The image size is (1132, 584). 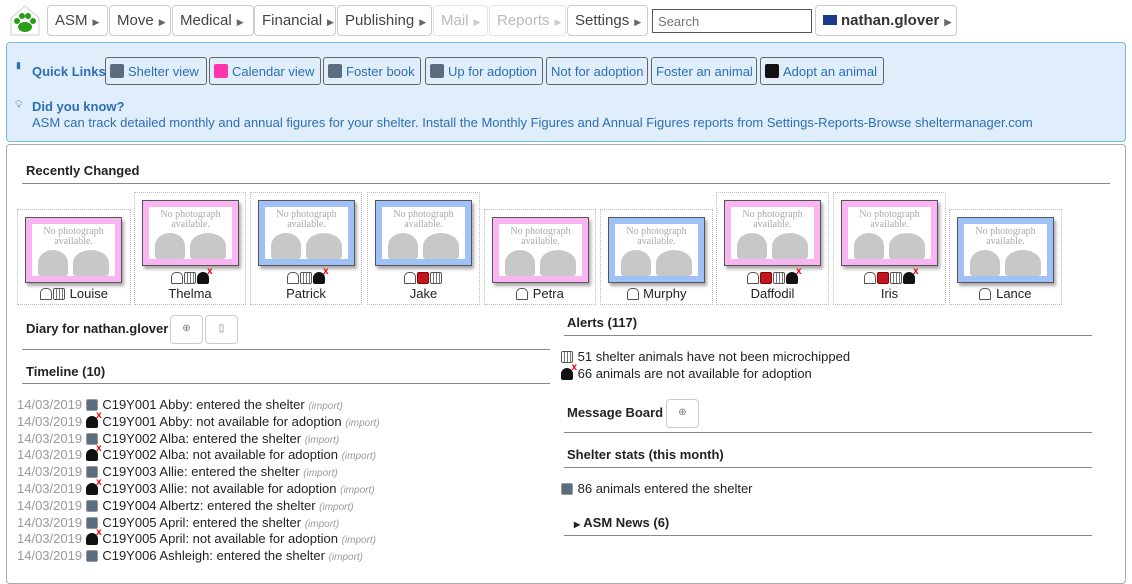 What do you see at coordinates (772, 293) in the screenshot?
I see `animal-name: Daffodil` at bounding box center [772, 293].